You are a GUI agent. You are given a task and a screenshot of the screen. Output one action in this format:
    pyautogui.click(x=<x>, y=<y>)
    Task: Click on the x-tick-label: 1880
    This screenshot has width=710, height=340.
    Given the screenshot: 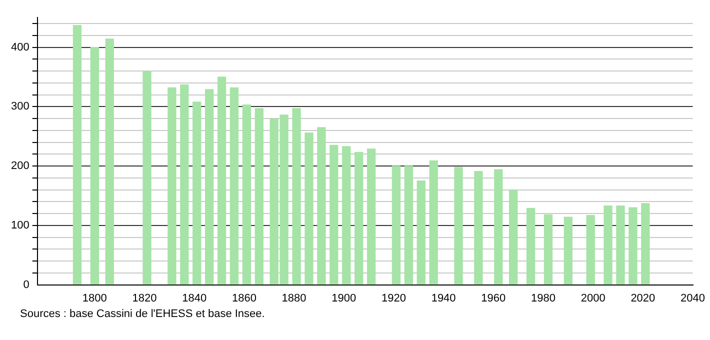 What is the action you would take?
    pyautogui.click(x=294, y=298)
    